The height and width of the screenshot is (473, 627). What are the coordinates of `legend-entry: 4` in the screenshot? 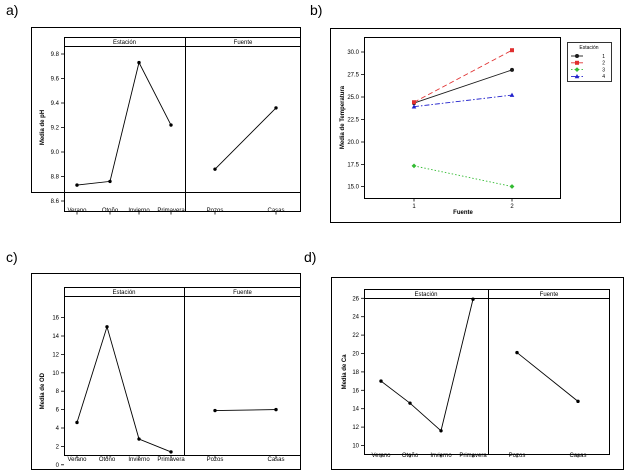 It's located at (603, 77).